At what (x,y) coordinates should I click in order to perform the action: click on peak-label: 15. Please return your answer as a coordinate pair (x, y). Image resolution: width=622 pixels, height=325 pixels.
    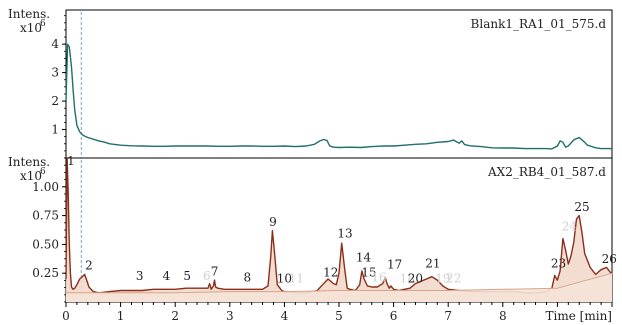
    Looking at the image, I should click on (368, 273).